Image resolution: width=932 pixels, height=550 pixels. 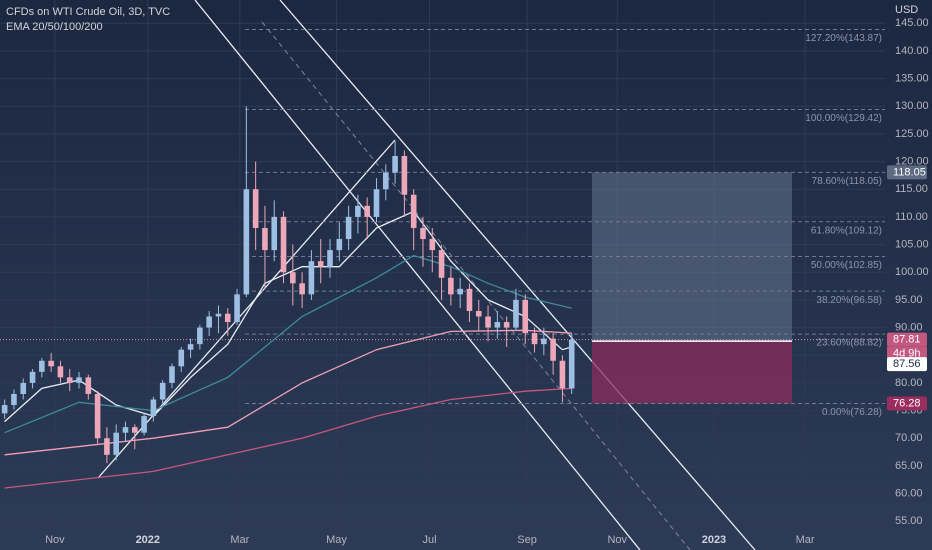 I want to click on x-tick-label: Sep, so click(x=527, y=540).